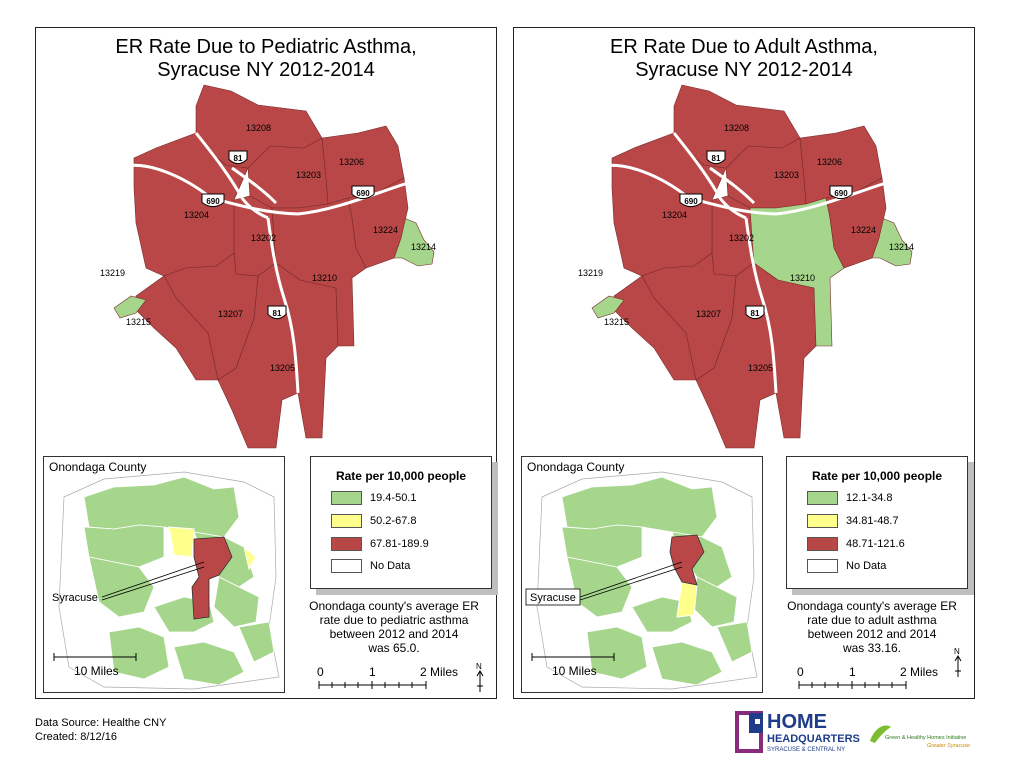 This screenshot has height=780, width=1009. I want to click on callout-label: Syracuse, so click(553, 598).